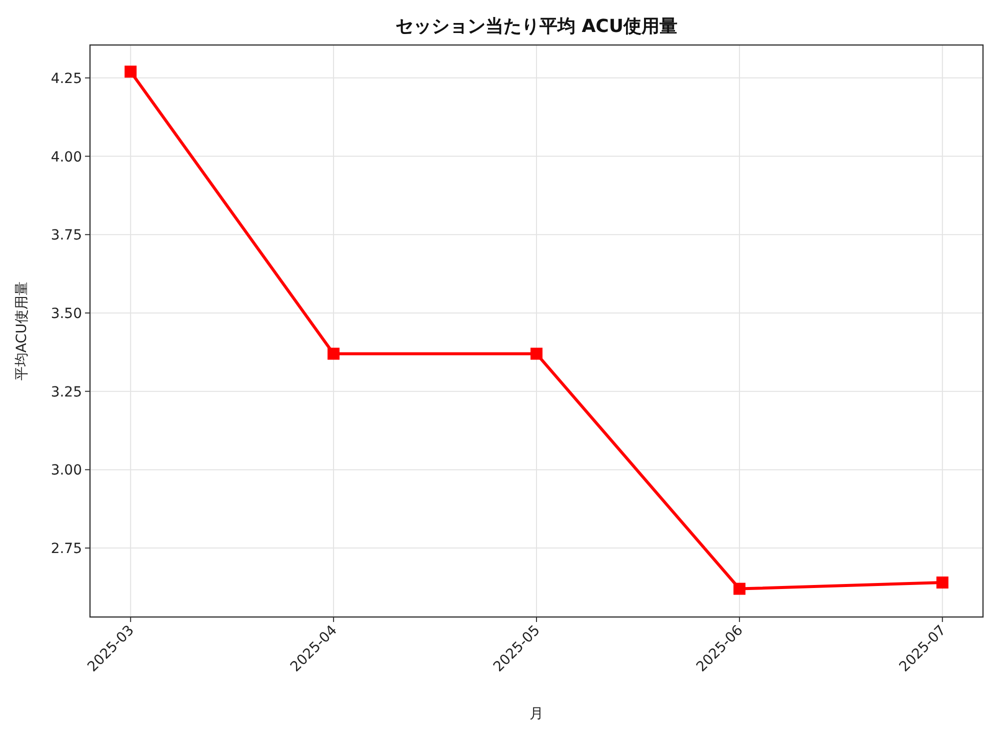 The width and height of the screenshot is (996, 733). I want to click on x-axis-title: 月, so click(537, 714).